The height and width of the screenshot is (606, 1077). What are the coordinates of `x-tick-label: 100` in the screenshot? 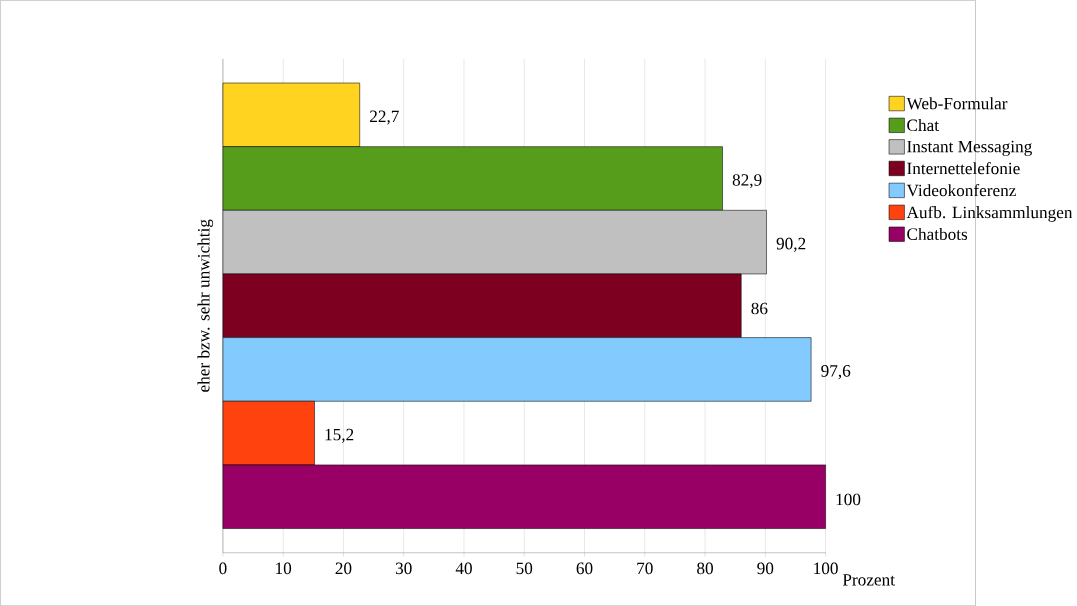 It's located at (826, 568).